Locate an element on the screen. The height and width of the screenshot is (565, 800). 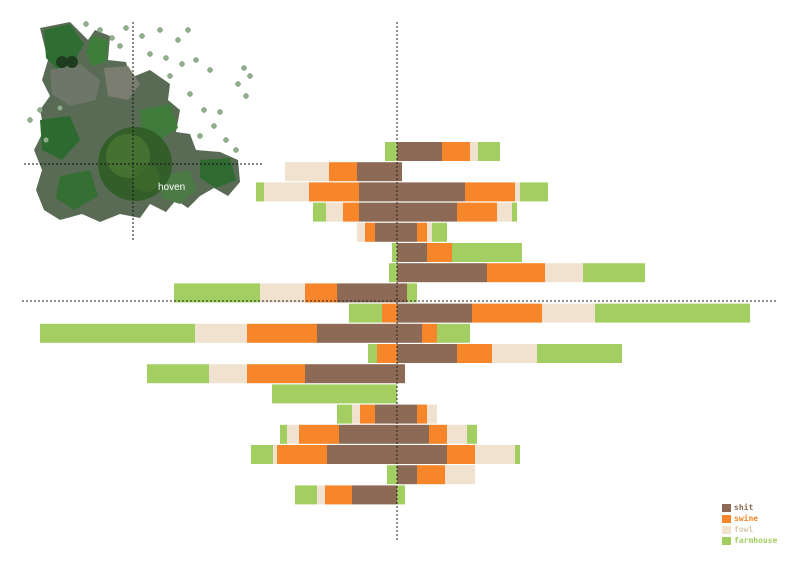
legend-label-shit: shit is located at coordinates (744, 507).